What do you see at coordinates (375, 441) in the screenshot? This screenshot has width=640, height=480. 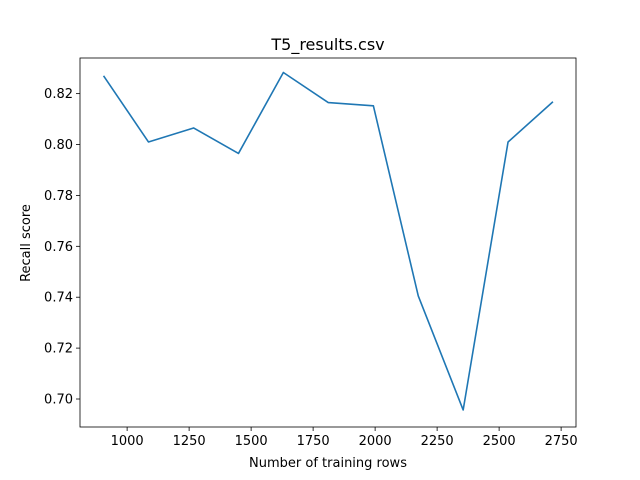 I see `x-tick-label: 2000` at bounding box center [375, 441].